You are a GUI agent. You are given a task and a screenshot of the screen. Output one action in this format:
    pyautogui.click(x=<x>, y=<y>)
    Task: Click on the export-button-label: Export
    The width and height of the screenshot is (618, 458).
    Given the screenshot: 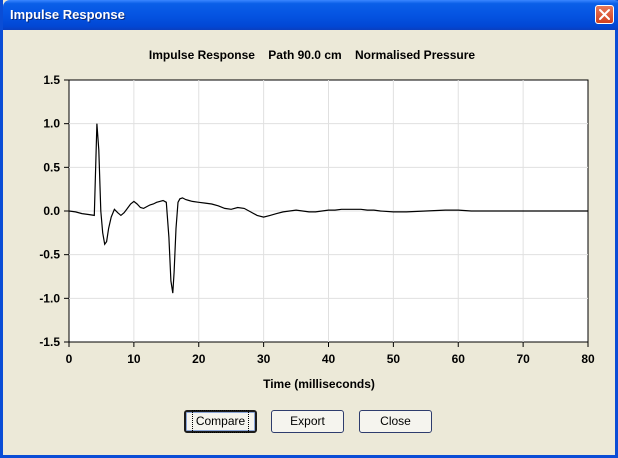 What is the action you would take?
    pyautogui.click(x=307, y=421)
    